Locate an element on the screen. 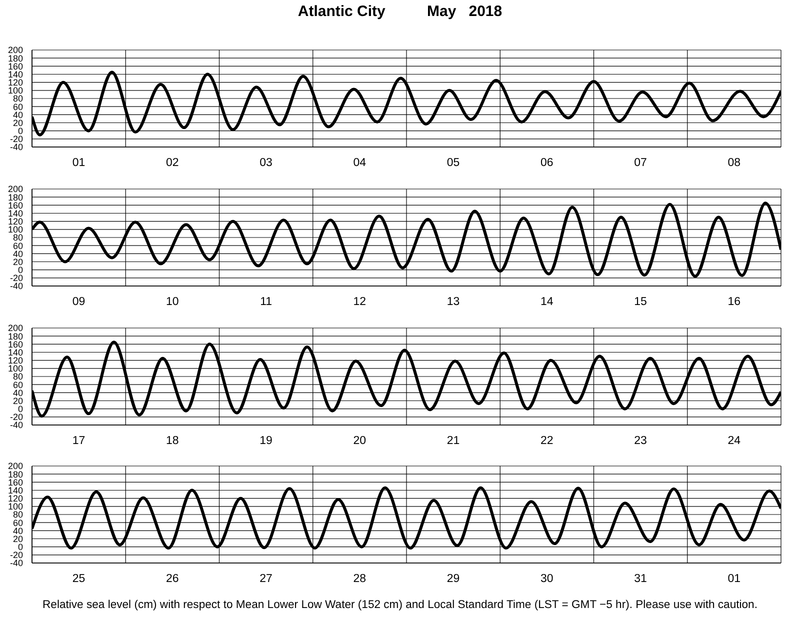 Image resolution: width=800 pixels, height=618 pixels. x-tick-label: 06 is located at coordinates (547, 163).